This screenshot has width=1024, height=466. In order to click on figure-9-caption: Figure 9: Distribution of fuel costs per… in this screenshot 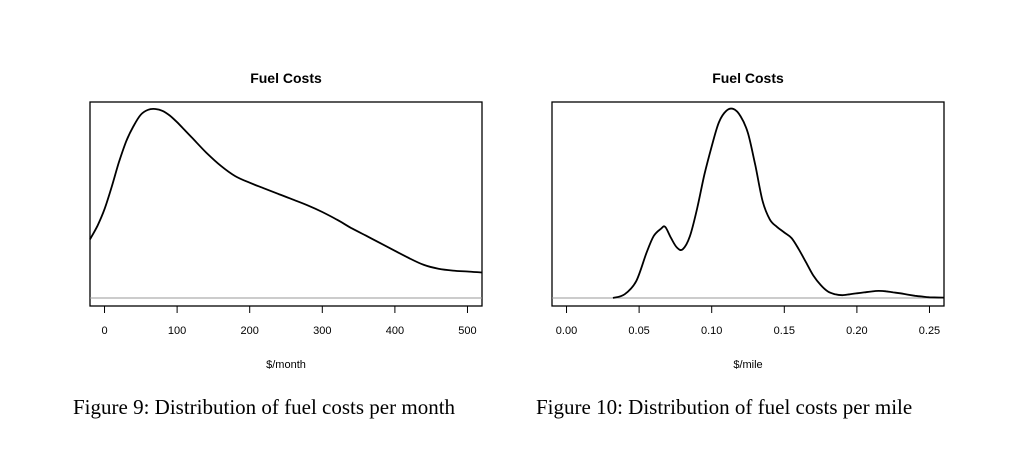, I will do `click(264, 407)`.